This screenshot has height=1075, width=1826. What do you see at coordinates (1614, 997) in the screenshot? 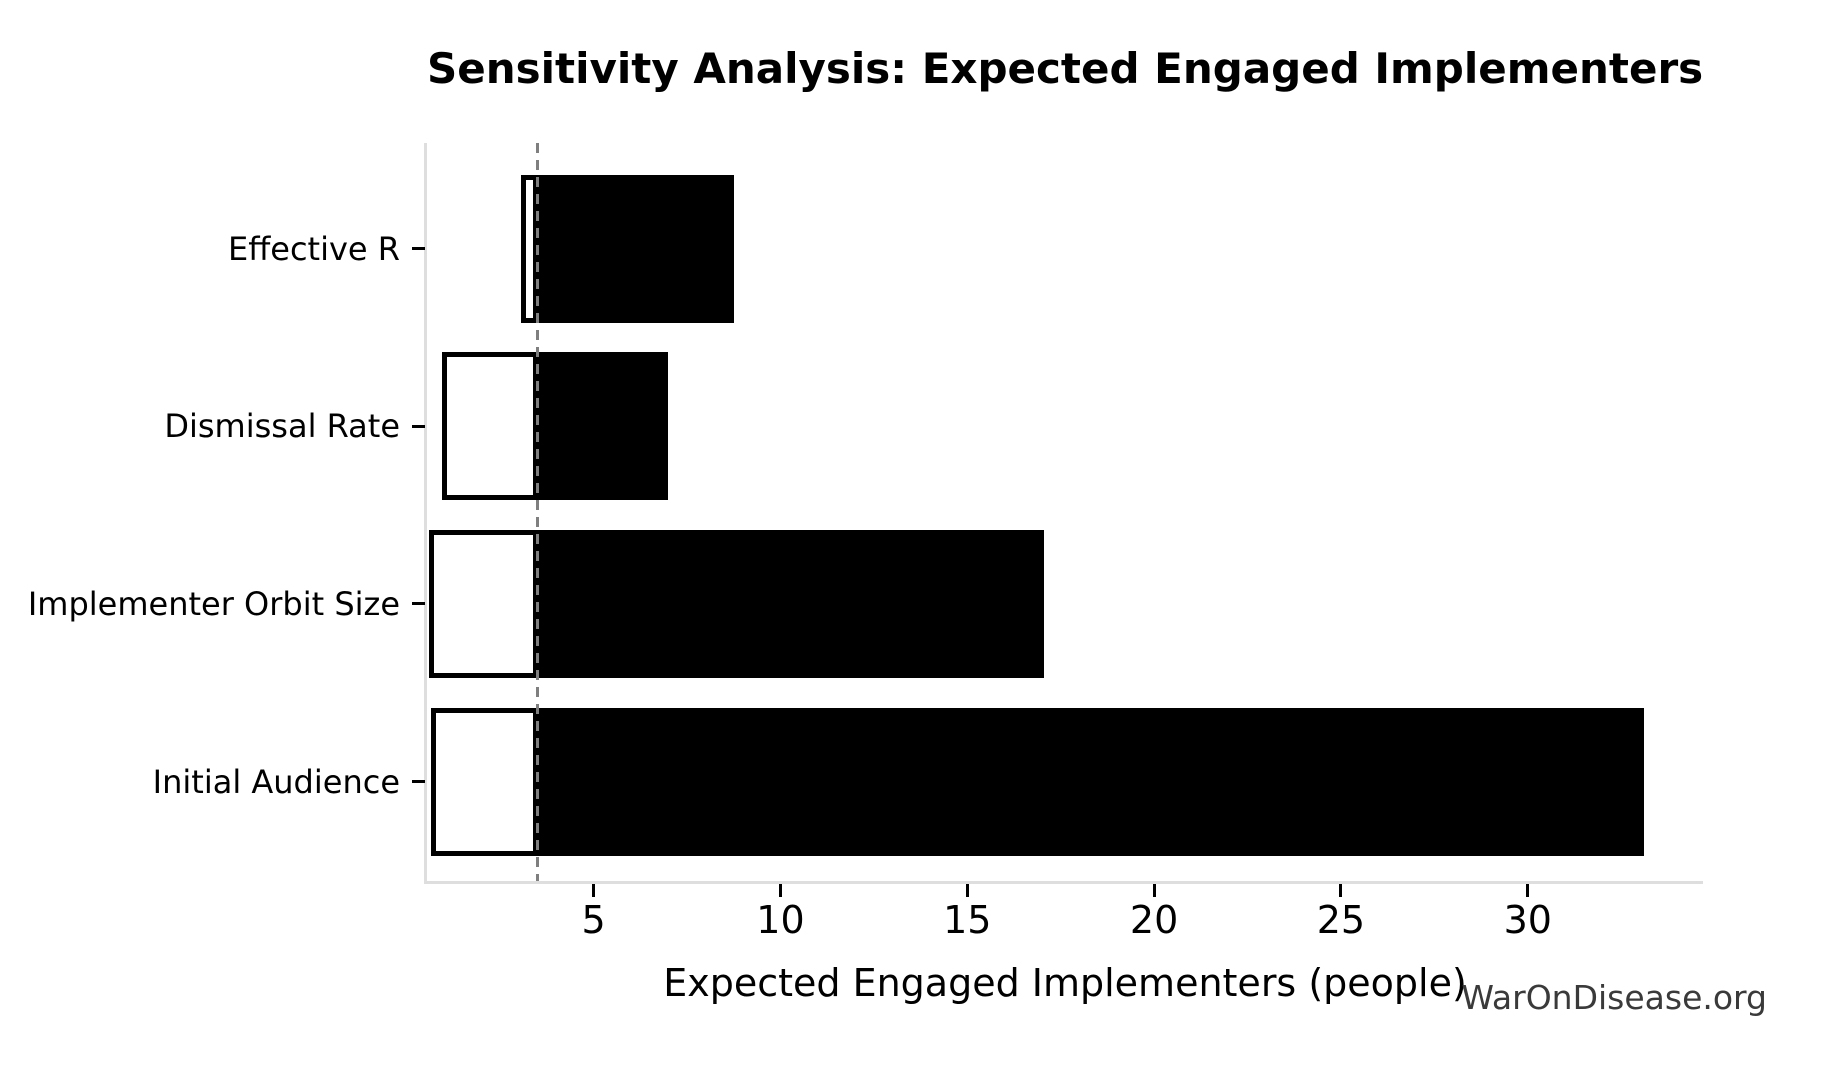
I see `watermark-text: WarOnDisease.org` at bounding box center [1614, 997].